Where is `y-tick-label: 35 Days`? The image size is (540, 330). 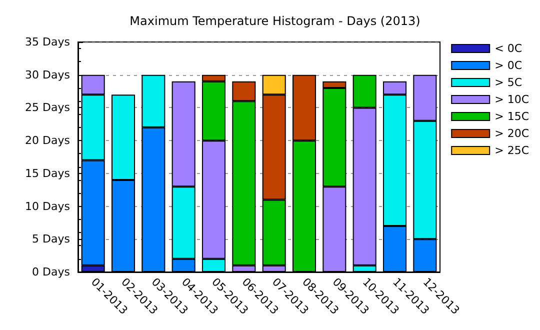
y-tick-label: 35 Days is located at coordinates (47, 42).